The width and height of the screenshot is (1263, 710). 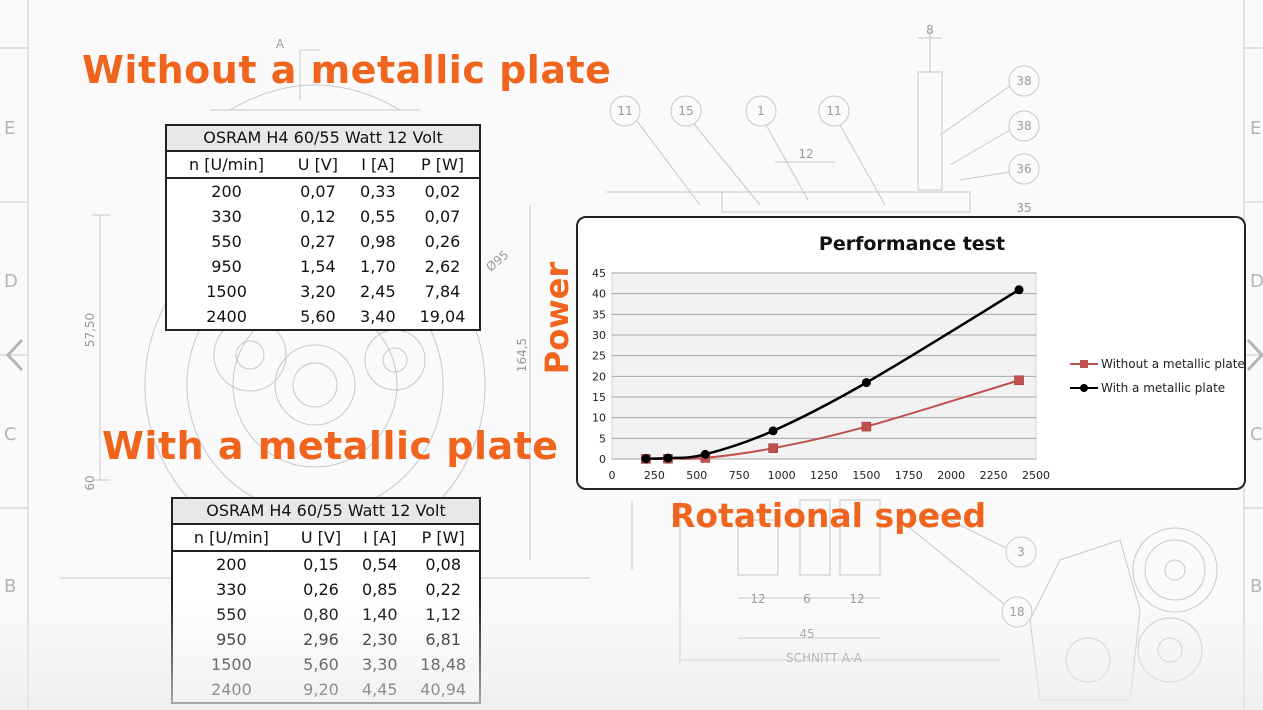 What do you see at coordinates (231, 689) in the screenshot?
I see `table-cell: 2400` at bounding box center [231, 689].